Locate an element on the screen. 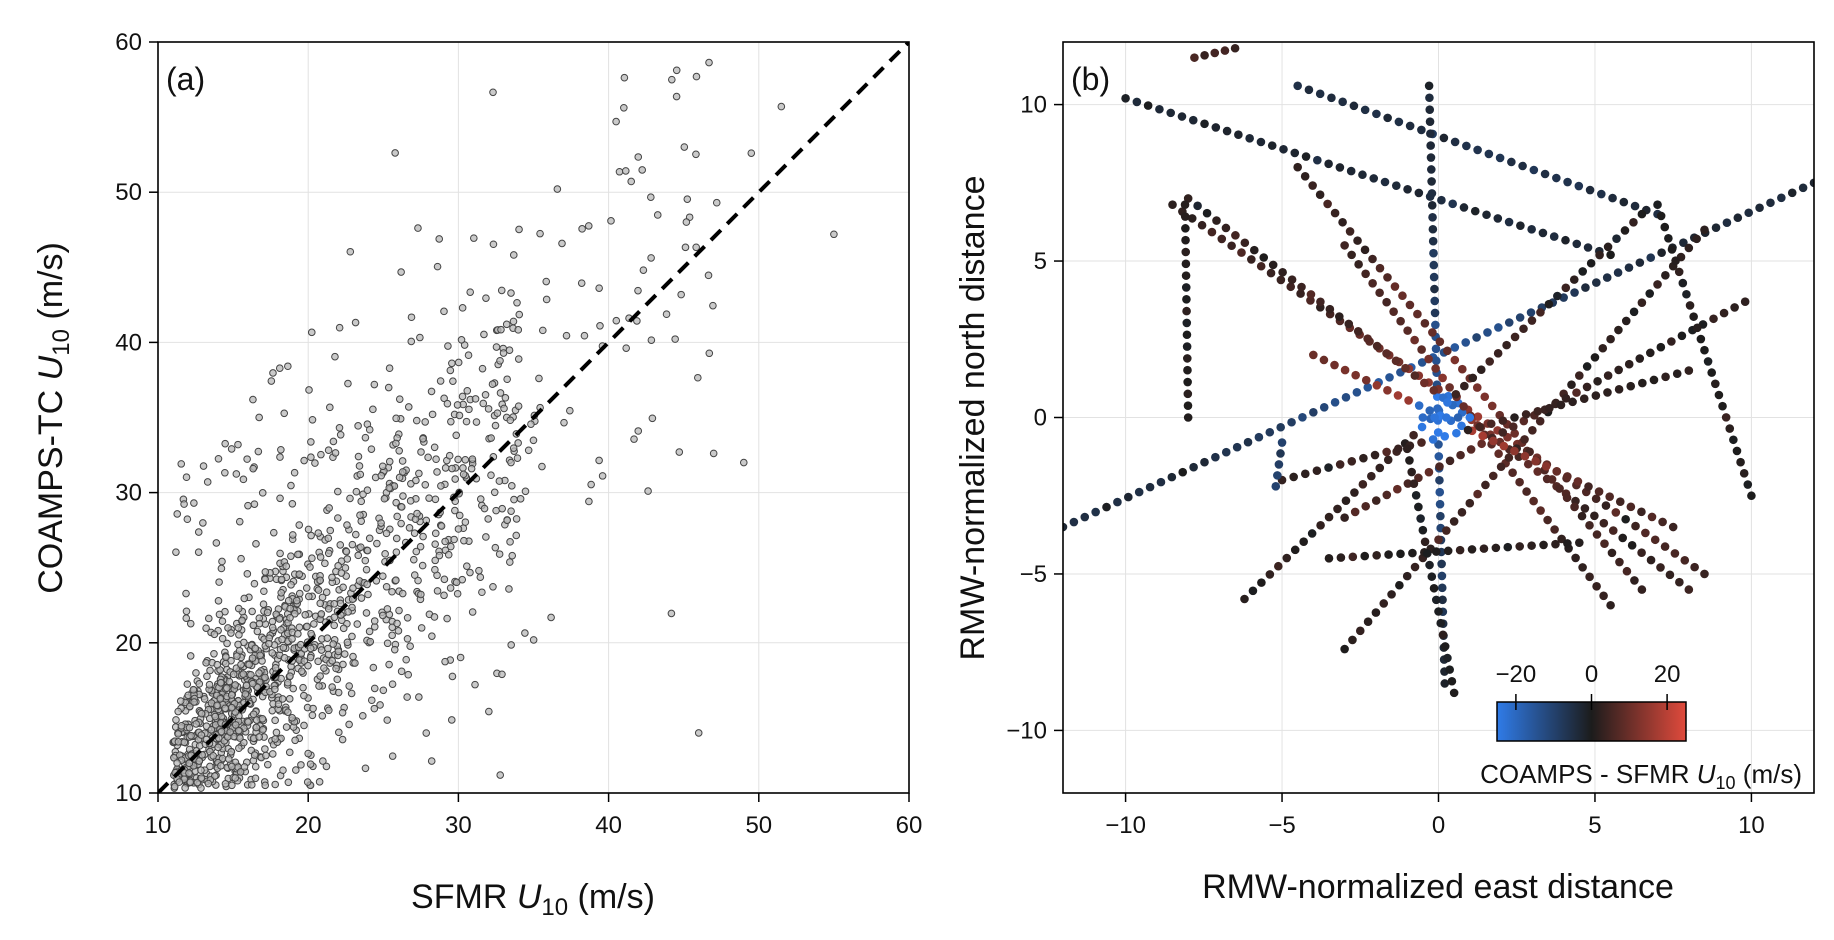 This screenshot has width=1834, height=940. x-tick-label: 0 is located at coordinates (1438, 825).